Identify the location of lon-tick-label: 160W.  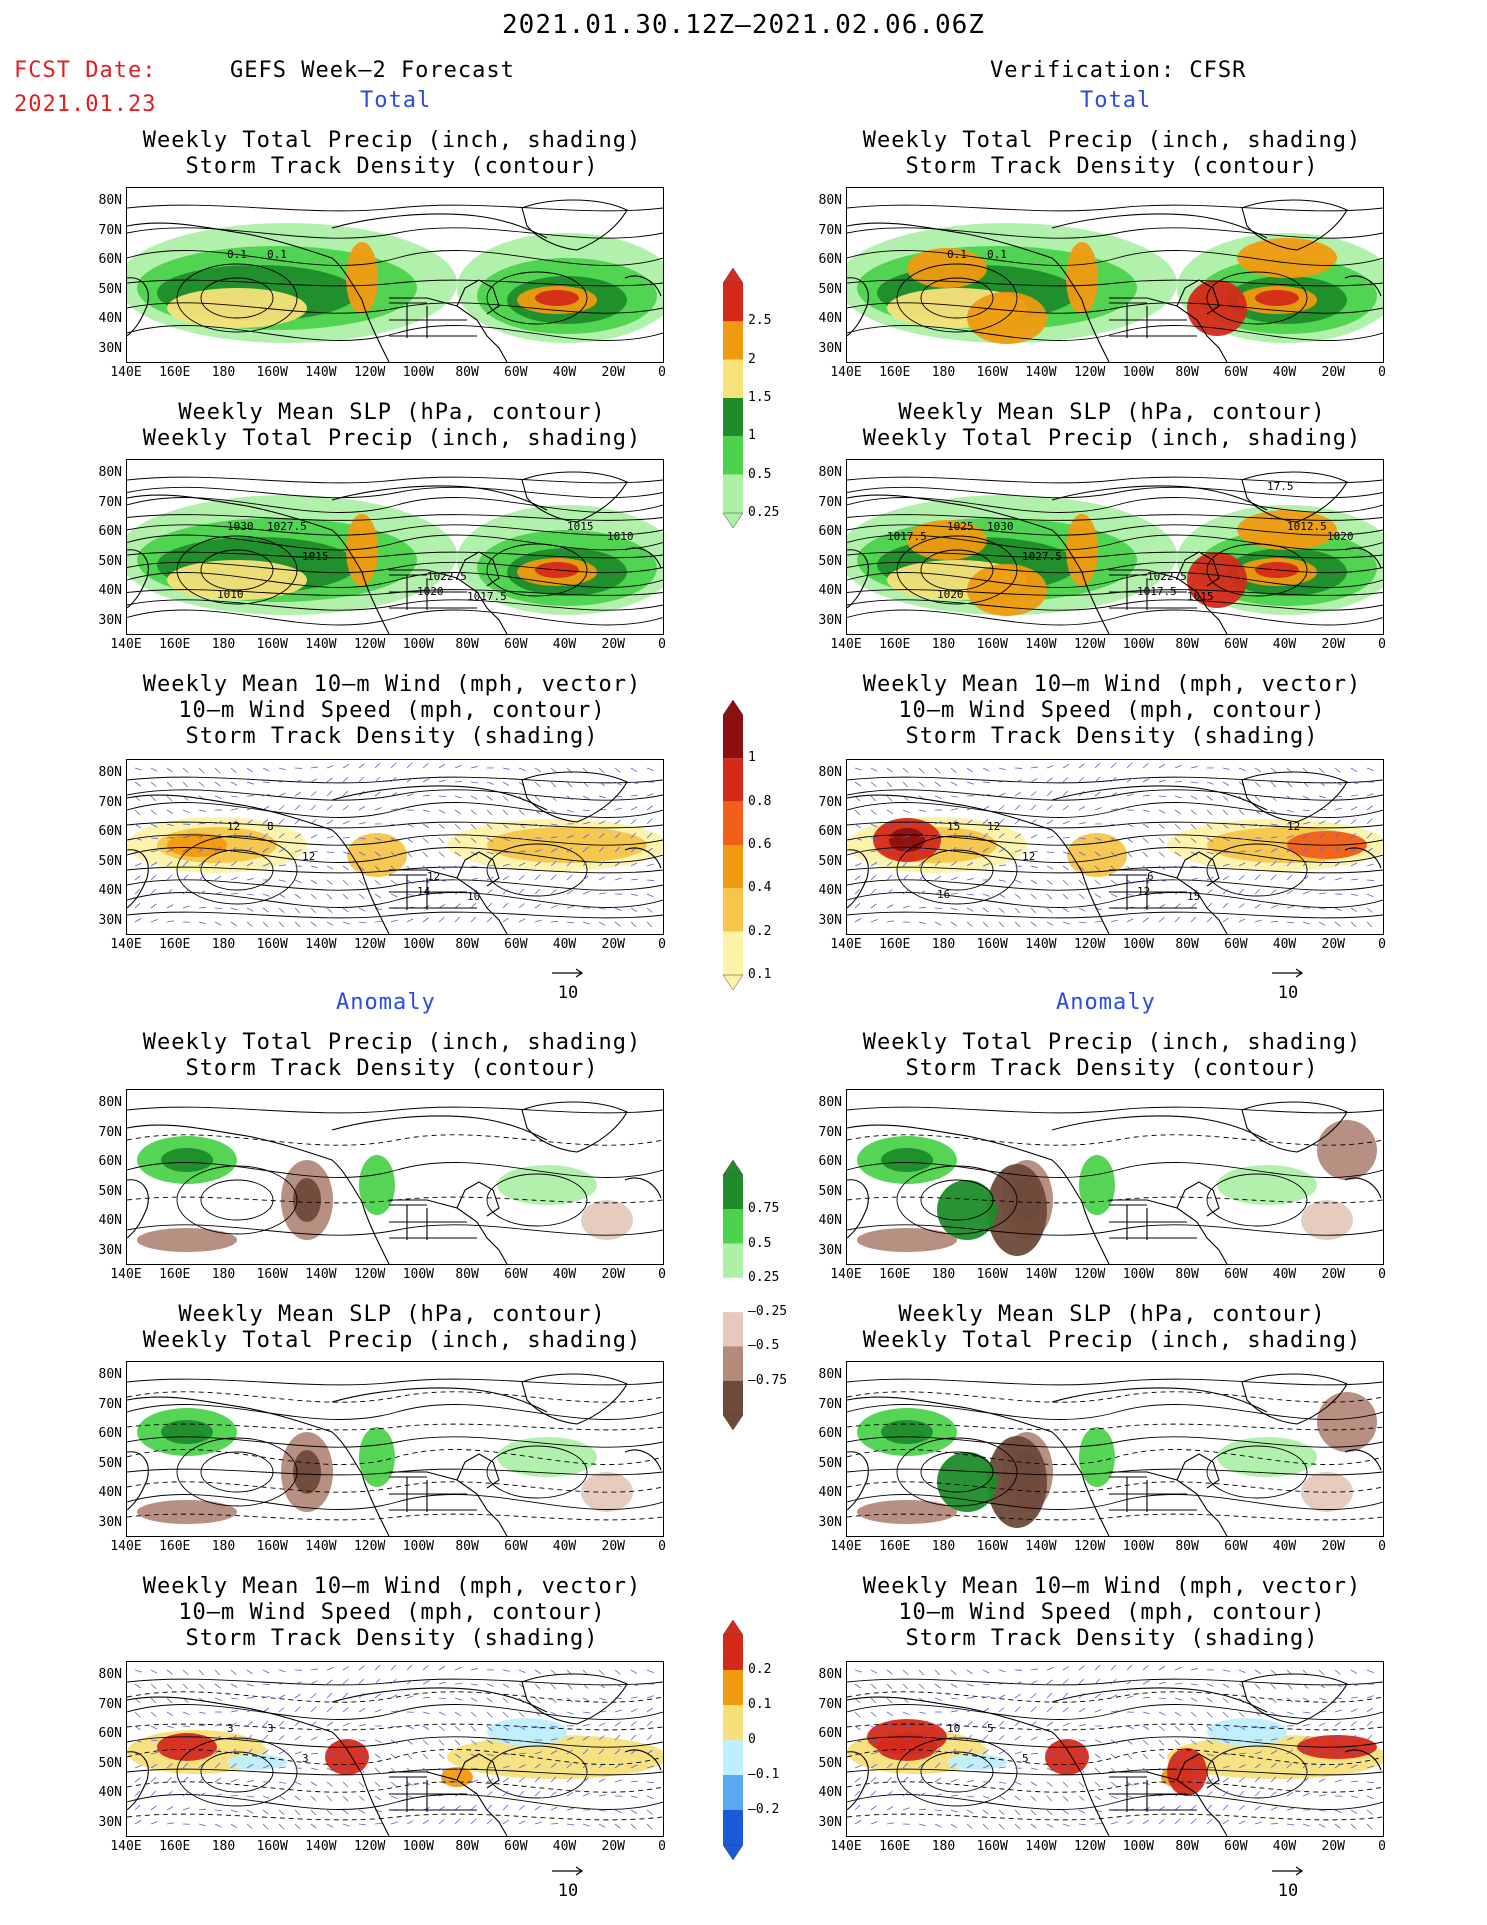
(992, 372).